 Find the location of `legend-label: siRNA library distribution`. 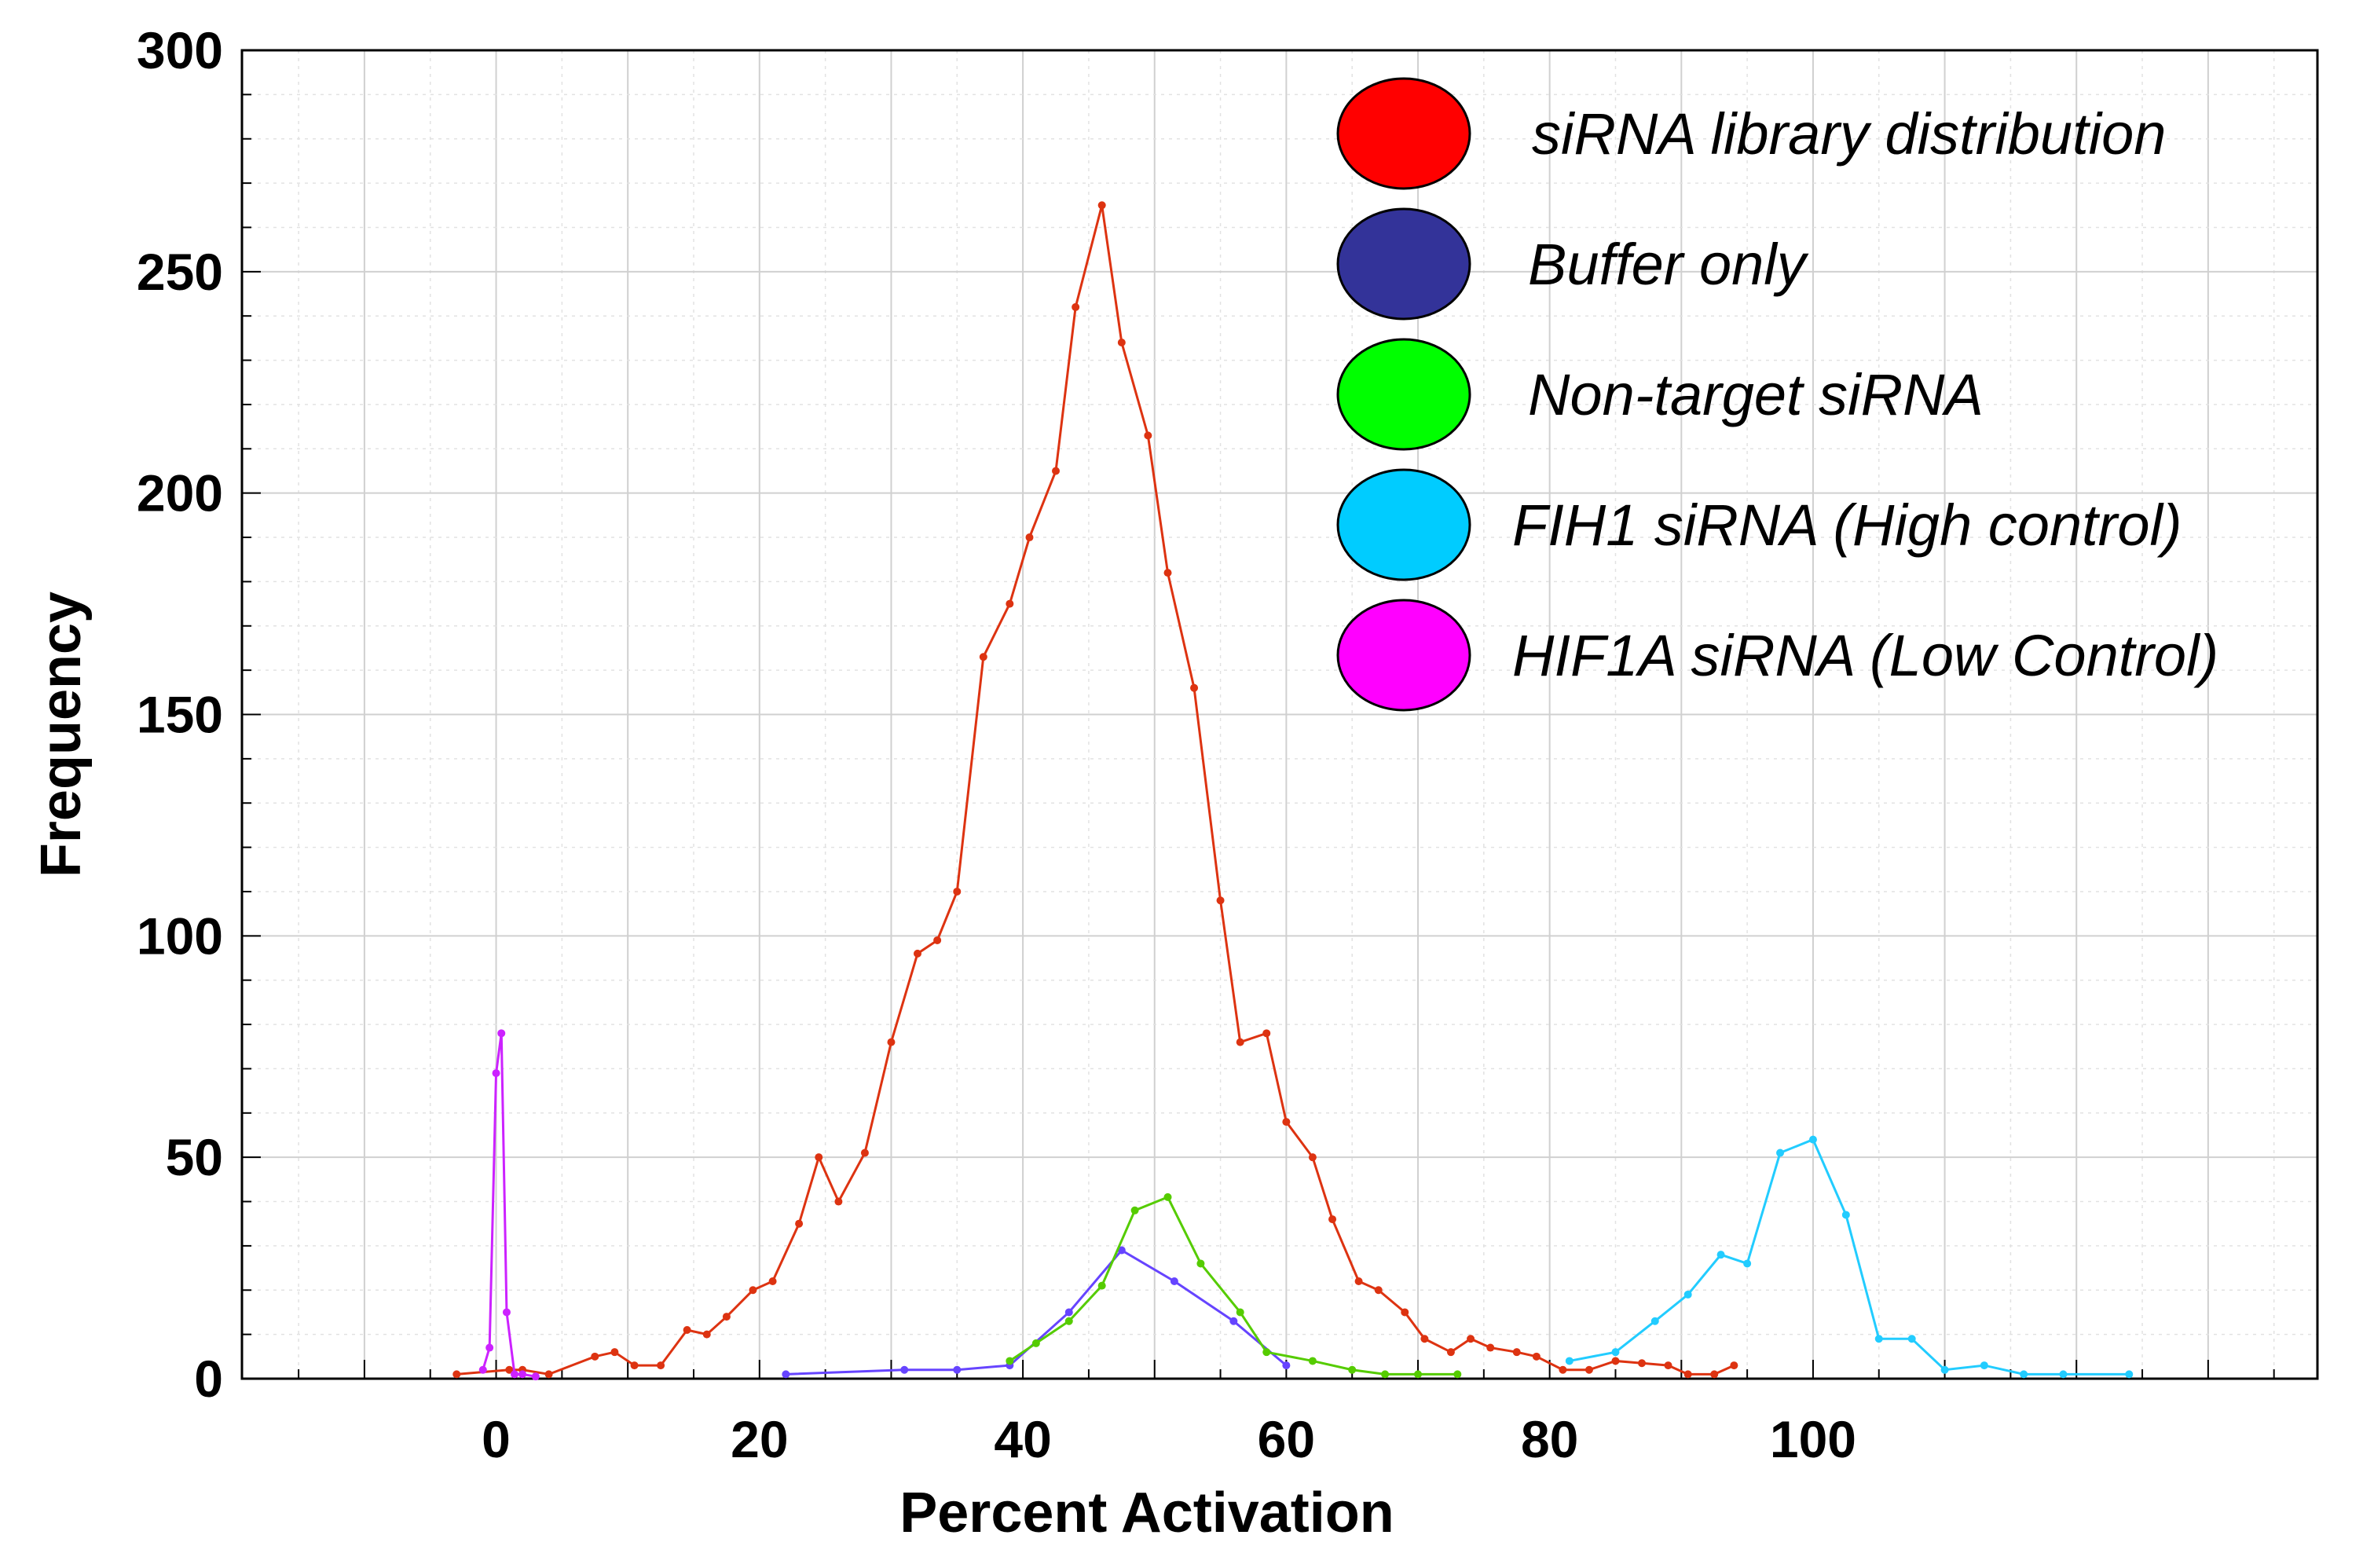

legend-label: siRNA library distribution is located at coordinates (1849, 134).